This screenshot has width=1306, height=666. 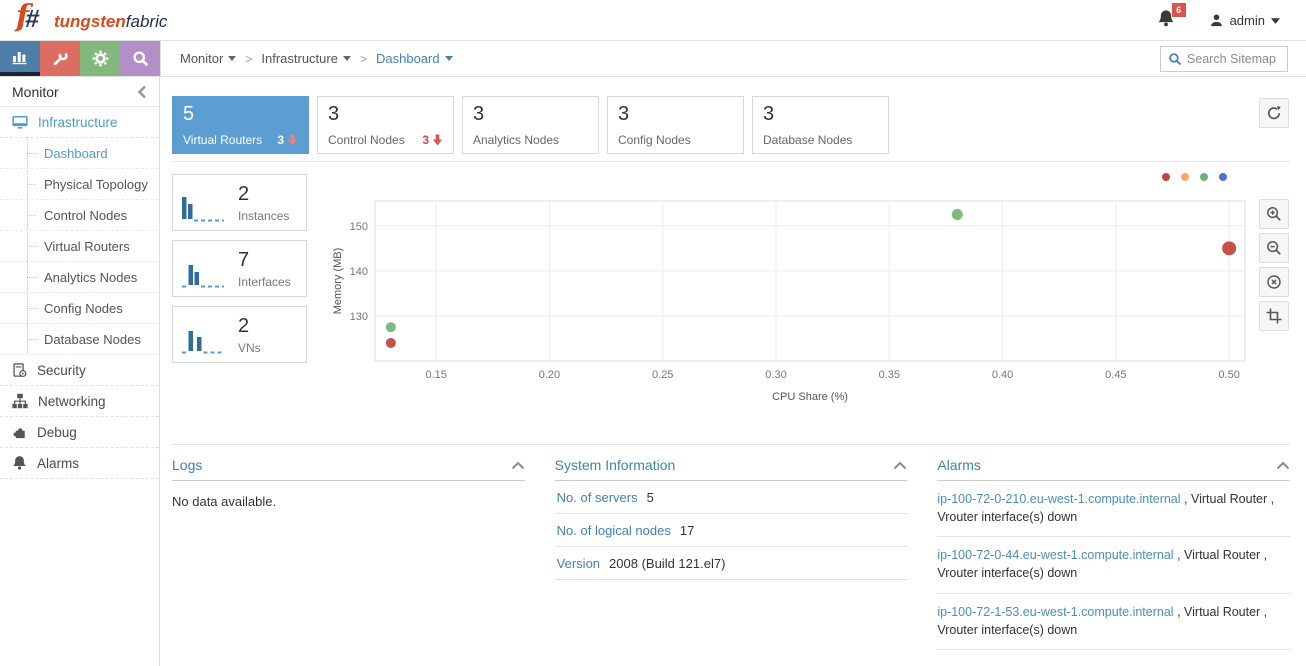 I want to click on chart-legend, so click(x=1194, y=177).